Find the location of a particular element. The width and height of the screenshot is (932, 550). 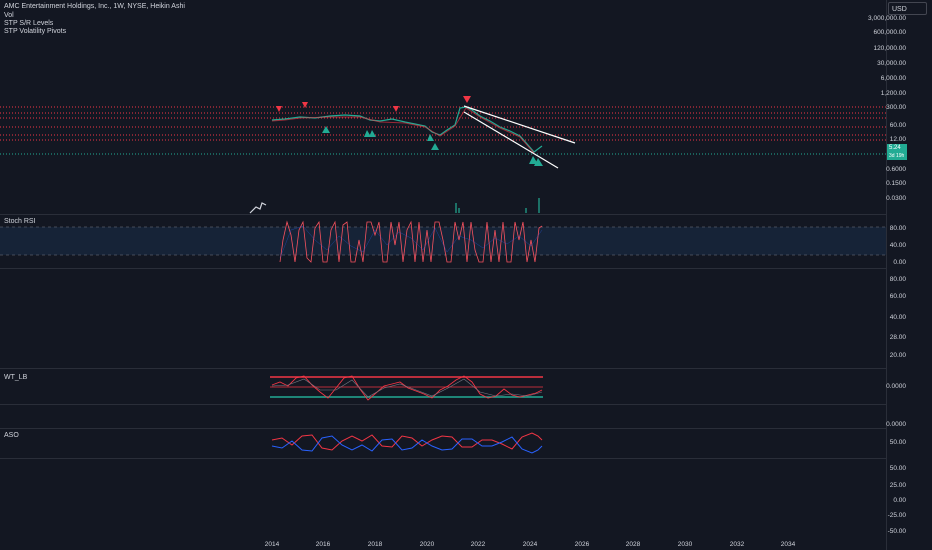

aso-title: ASO is located at coordinates (11, 435).